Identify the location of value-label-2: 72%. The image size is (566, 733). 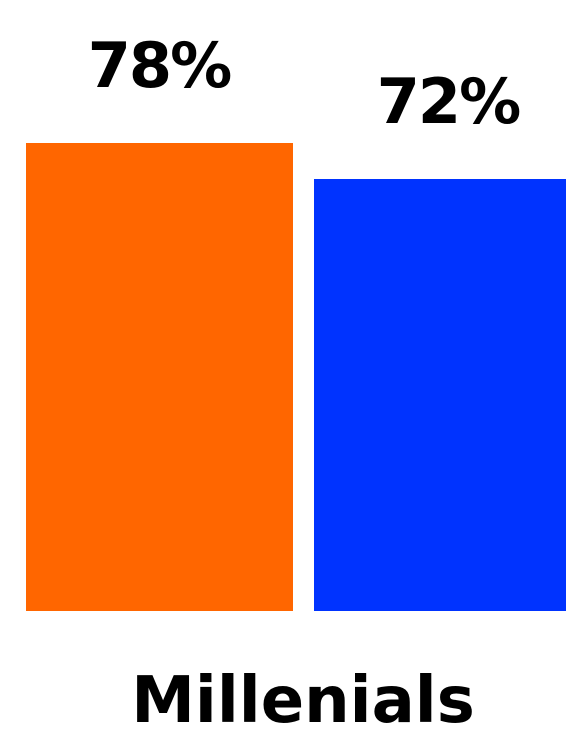
(448, 101).